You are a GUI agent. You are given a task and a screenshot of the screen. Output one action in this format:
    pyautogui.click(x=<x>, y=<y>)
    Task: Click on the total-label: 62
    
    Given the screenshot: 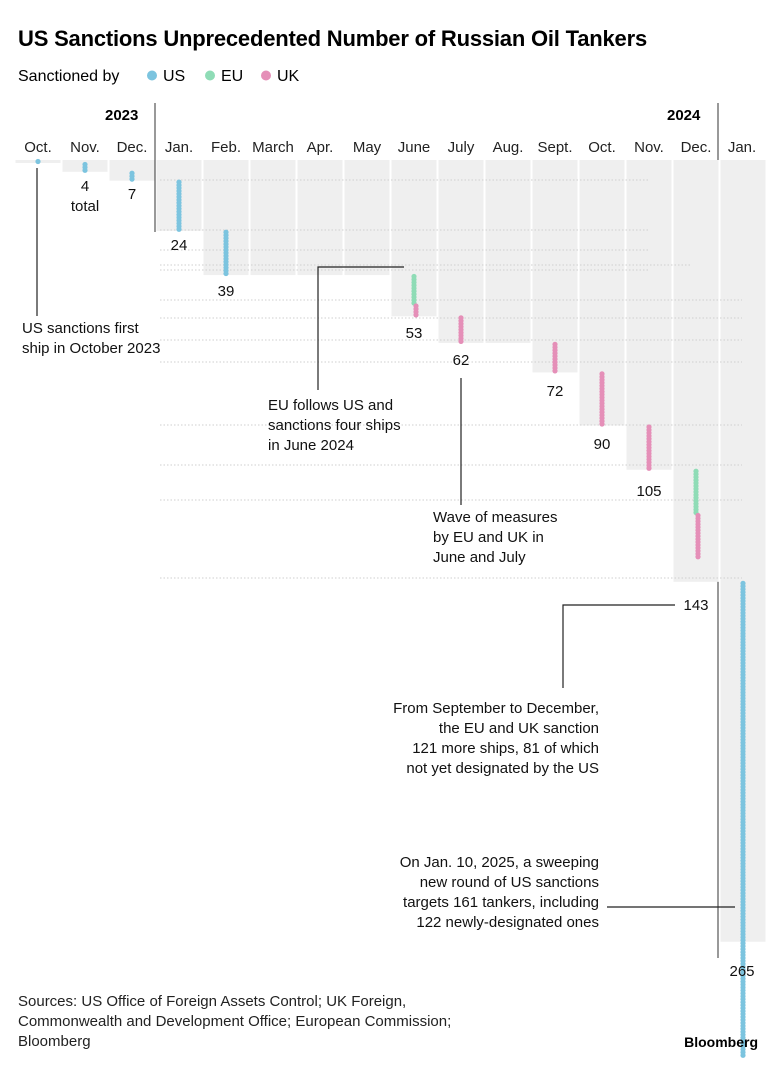 What is the action you would take?
    pyautogui.click(x=461, y=360)
    